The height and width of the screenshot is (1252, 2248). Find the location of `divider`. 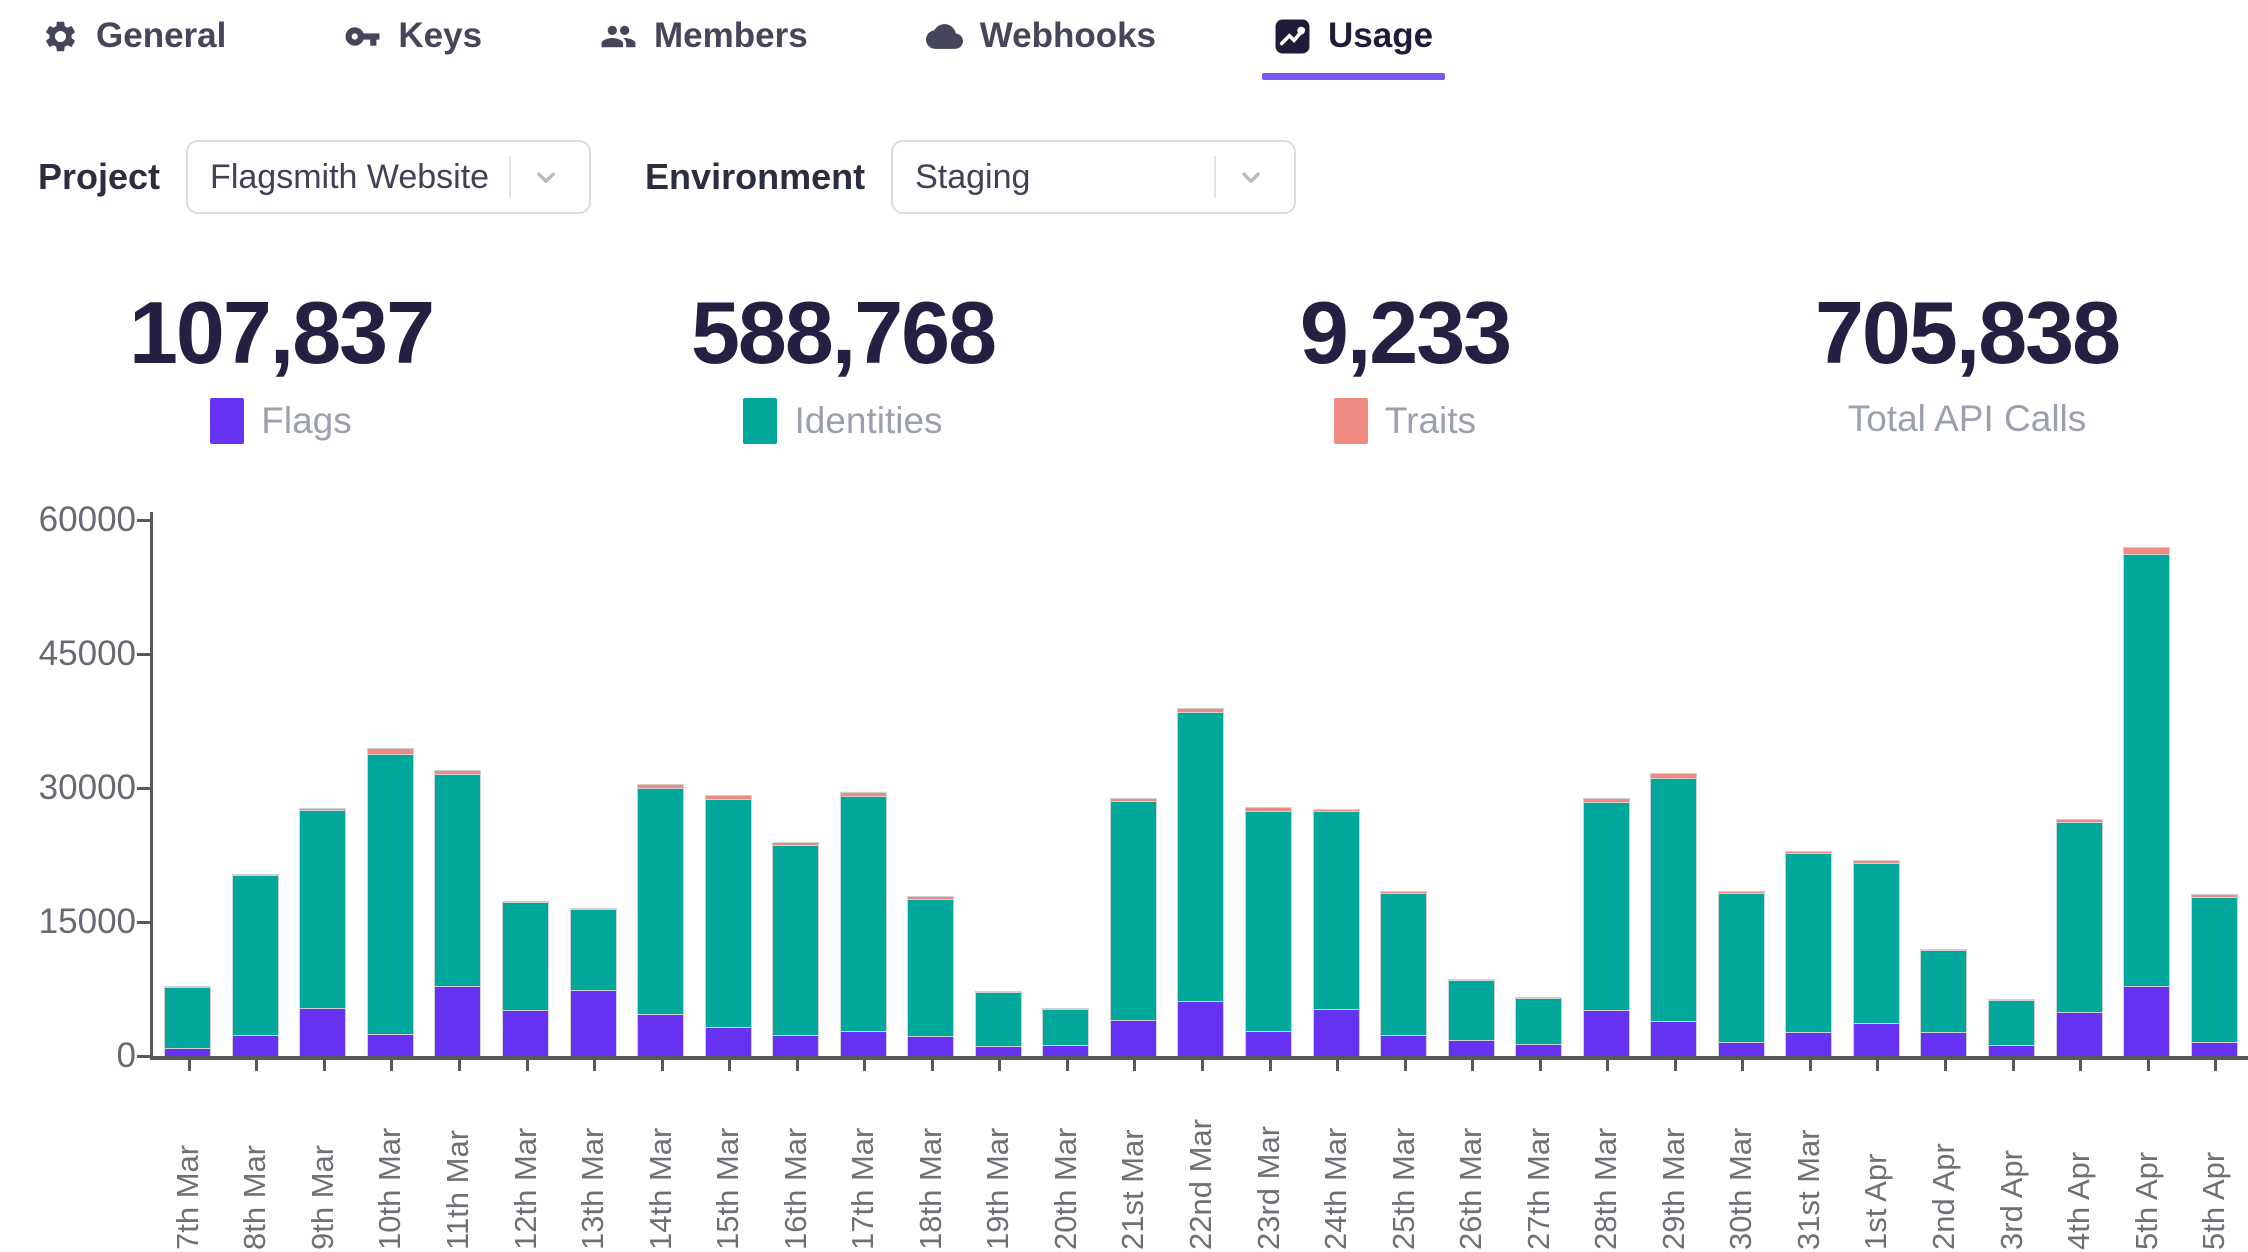

divider is located at coordinates (510, 177).